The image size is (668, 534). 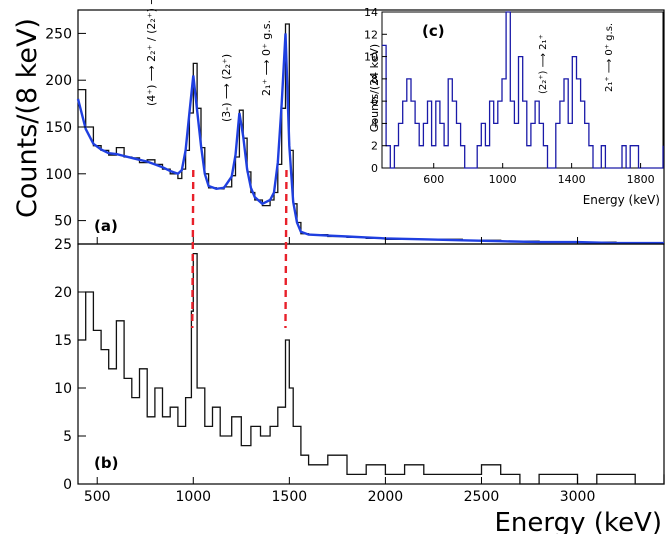 What do you see at coordinates (97, 497) in the screenshot?
I see `x-tick-label: 500` at bounding box center [97, 497].